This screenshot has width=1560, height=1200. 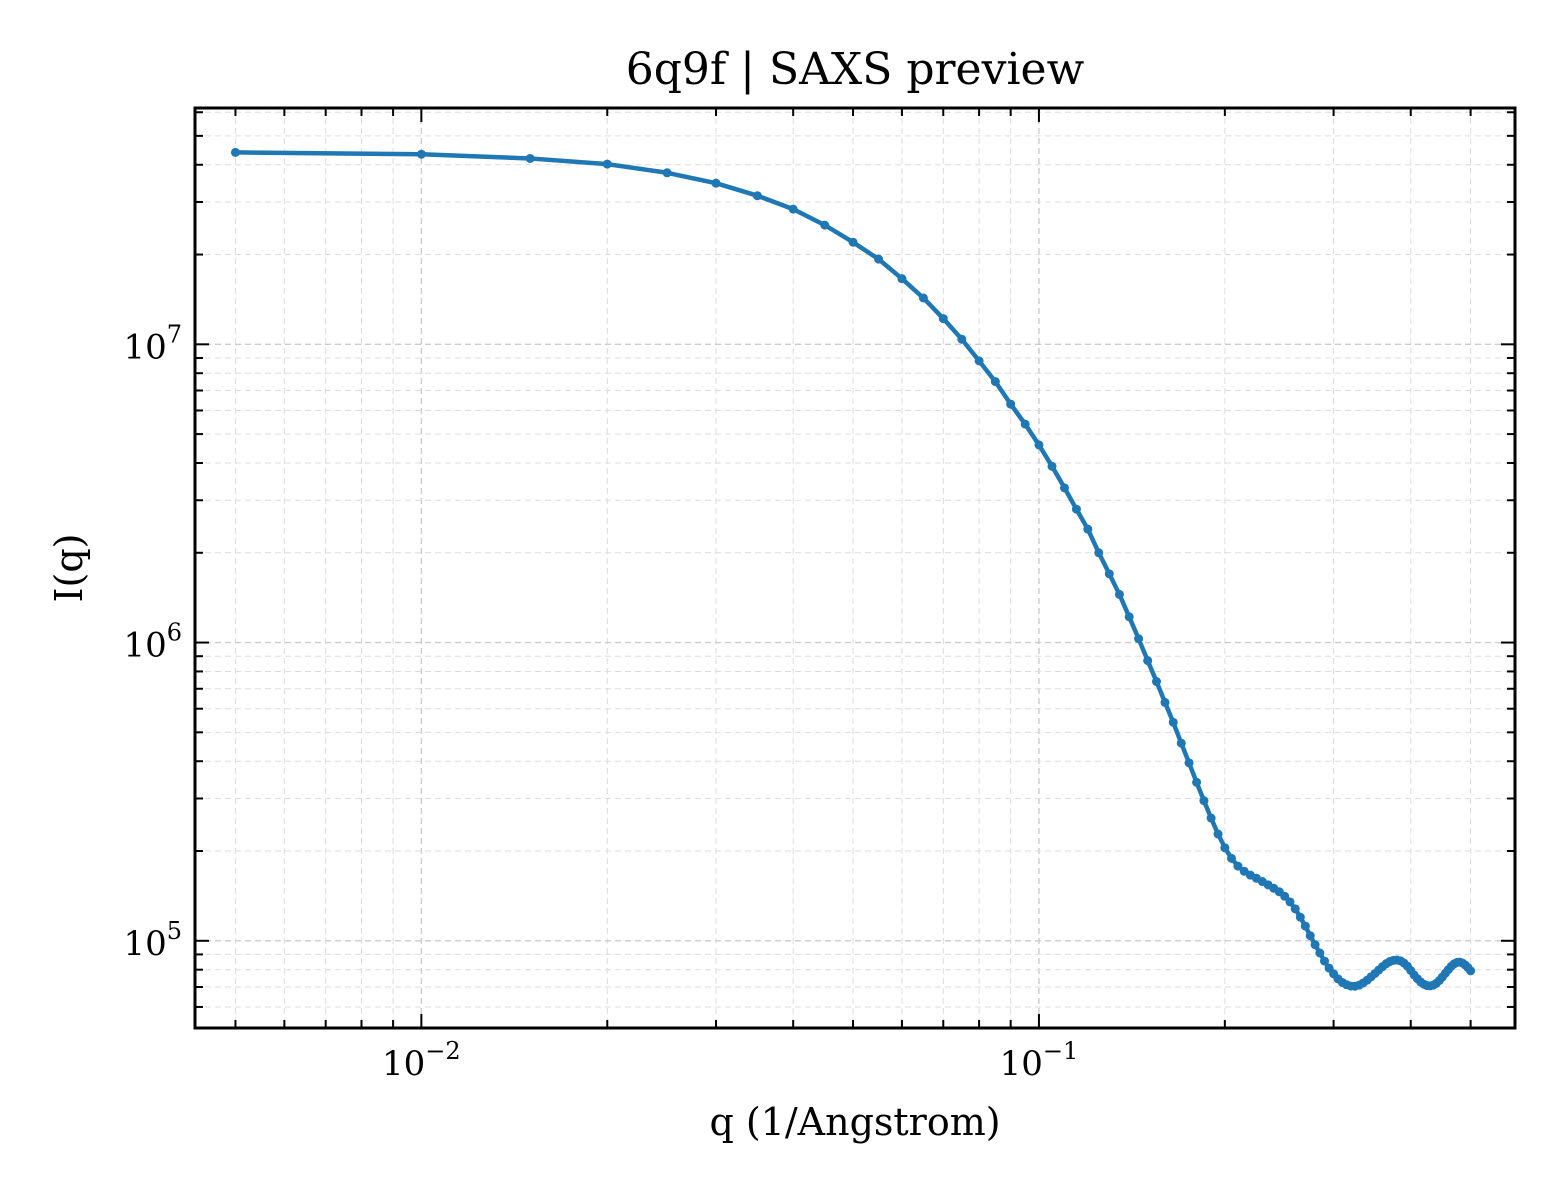 What do you see at coordinates (152, 940) in the screenshot?
I see `y-tick-label: 10⁵` at bounding box center [152, 940].